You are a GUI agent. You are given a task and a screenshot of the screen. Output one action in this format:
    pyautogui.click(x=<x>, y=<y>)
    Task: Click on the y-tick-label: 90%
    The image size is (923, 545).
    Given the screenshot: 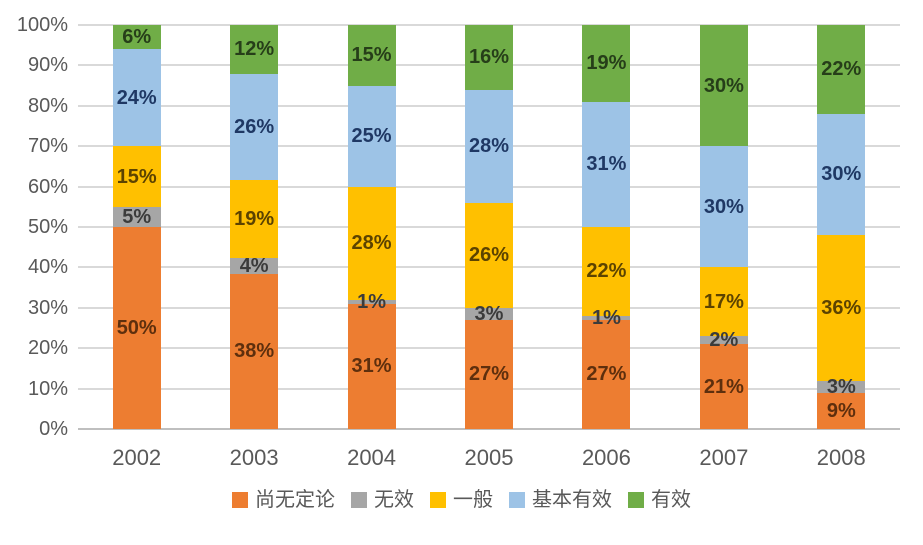 What is the action you would take?
    pyautogui.click(x=47, y=65)
    